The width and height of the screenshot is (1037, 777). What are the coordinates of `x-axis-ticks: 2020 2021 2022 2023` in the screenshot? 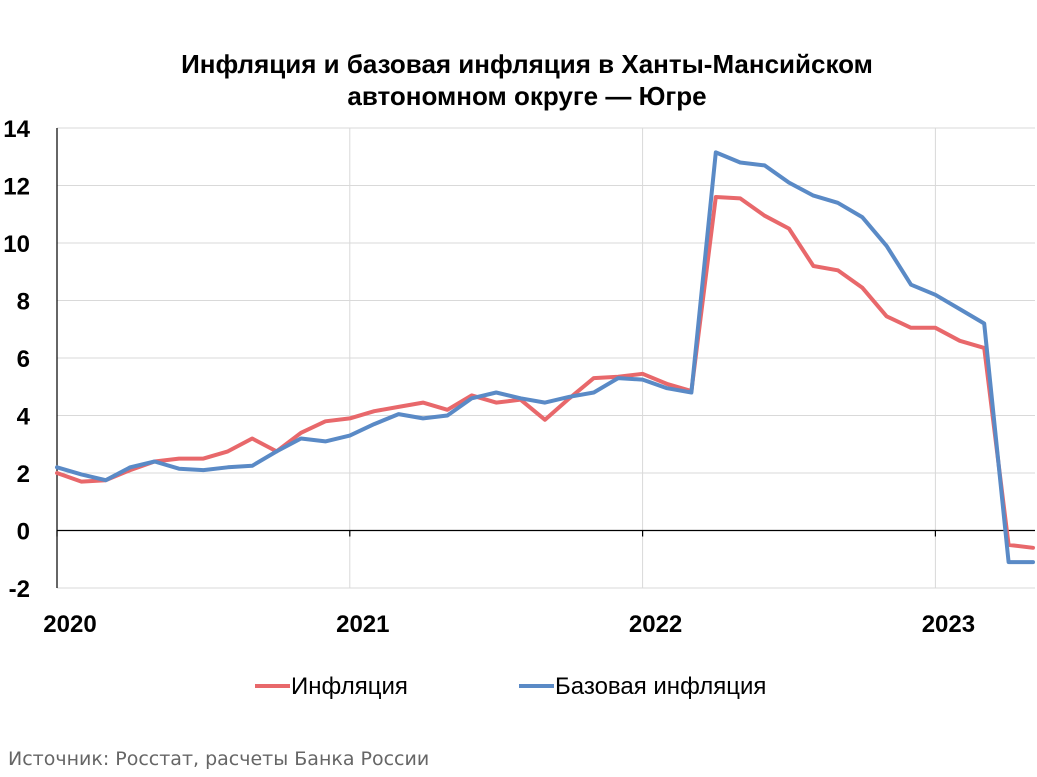 It's located at (509, 624).